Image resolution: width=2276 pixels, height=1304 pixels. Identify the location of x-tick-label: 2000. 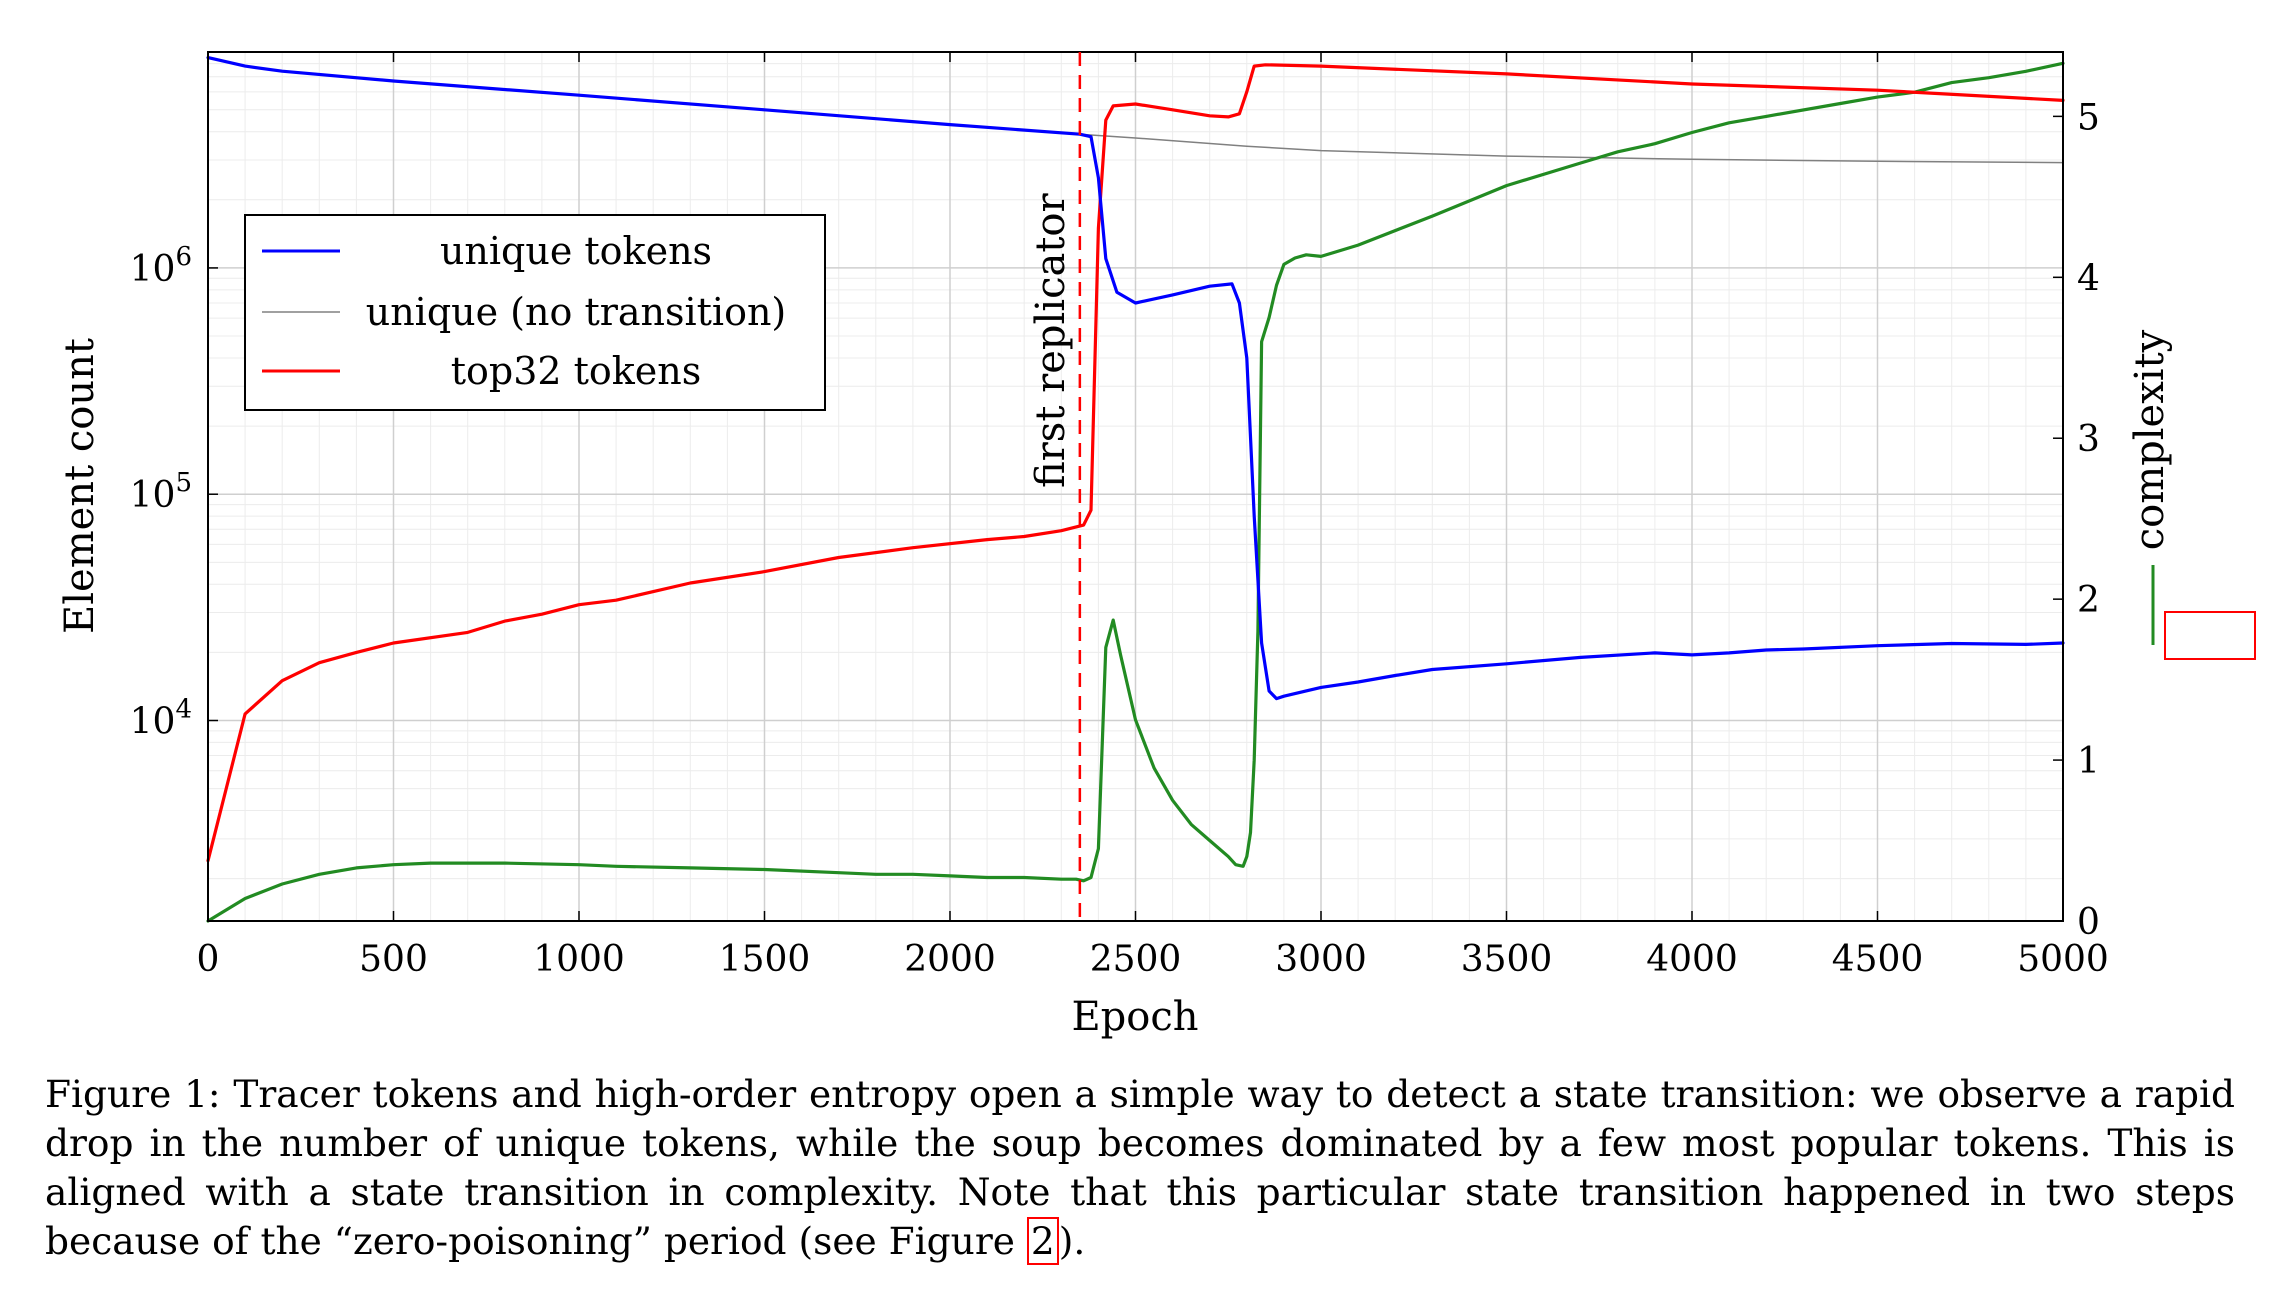
(950, 959).